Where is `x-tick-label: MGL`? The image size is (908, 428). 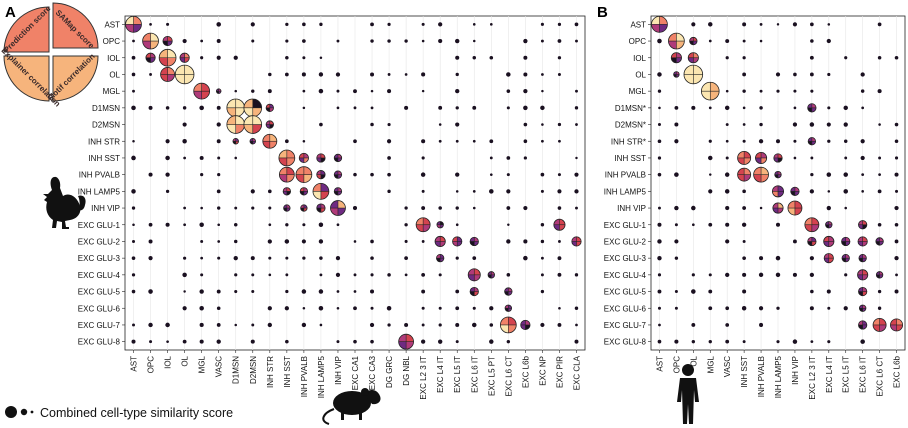
x-tick-label: MGL is located at coordinates (202, 364).